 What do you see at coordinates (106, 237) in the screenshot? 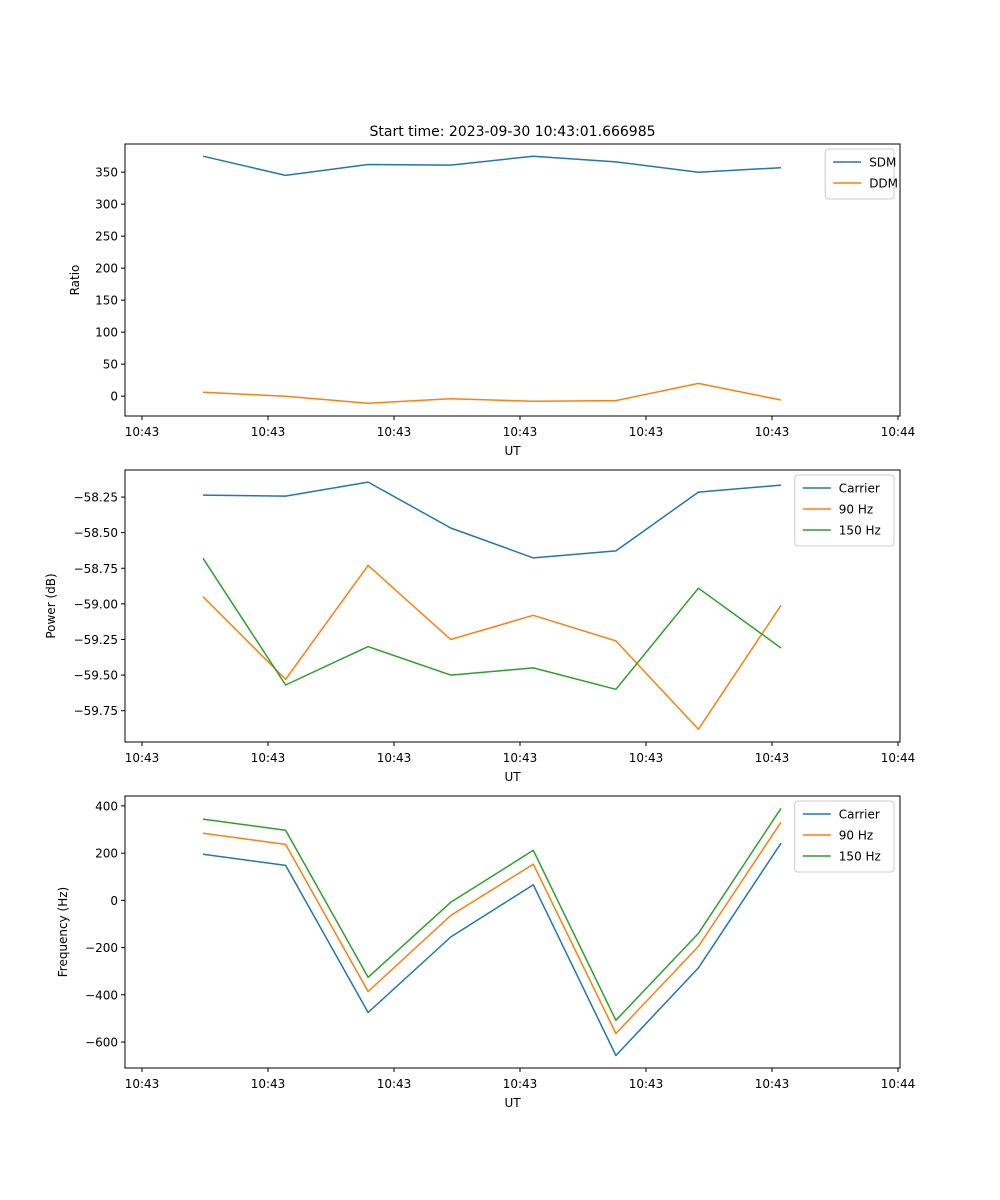
I see `y-tick-label: 250` at bounding box center [106, 237].